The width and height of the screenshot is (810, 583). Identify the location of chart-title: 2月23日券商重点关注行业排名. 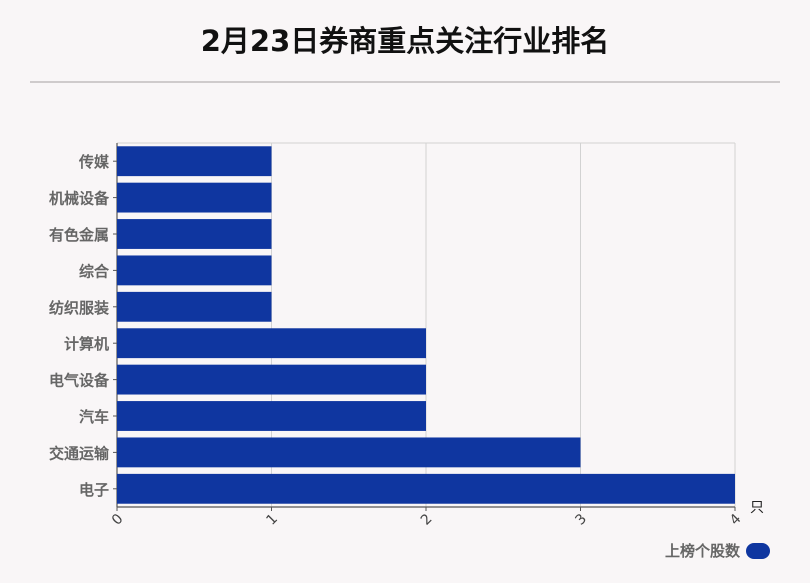
(405, 41).